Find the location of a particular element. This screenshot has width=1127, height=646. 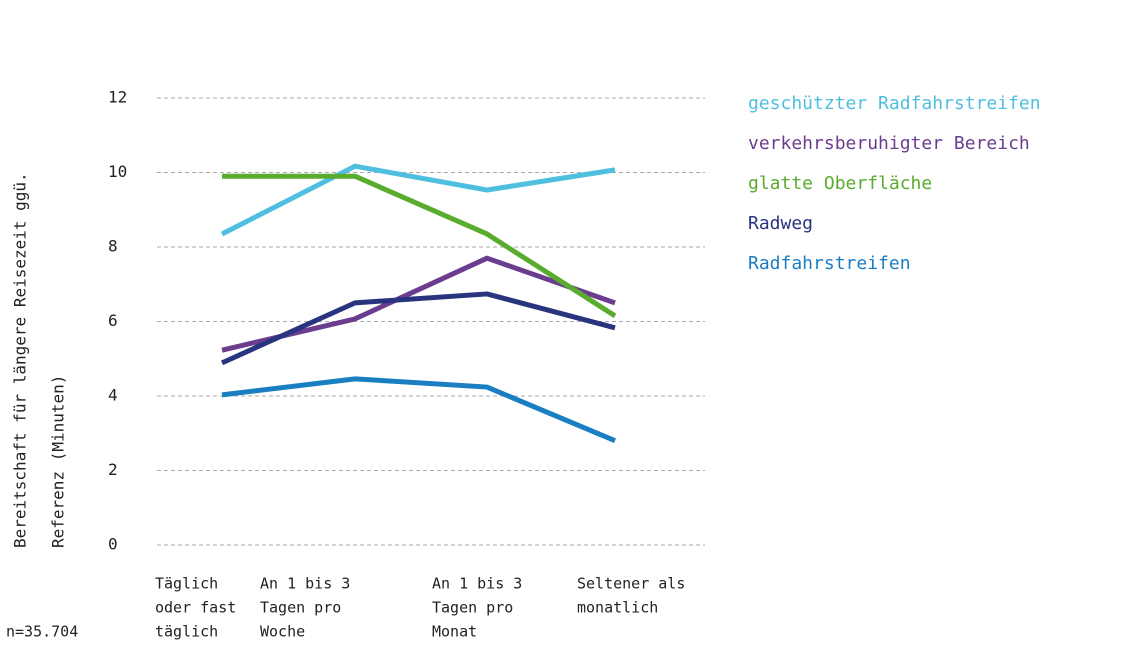

legend-label: geschützter Radfahrstreifen is located at coordinates (894, 103).